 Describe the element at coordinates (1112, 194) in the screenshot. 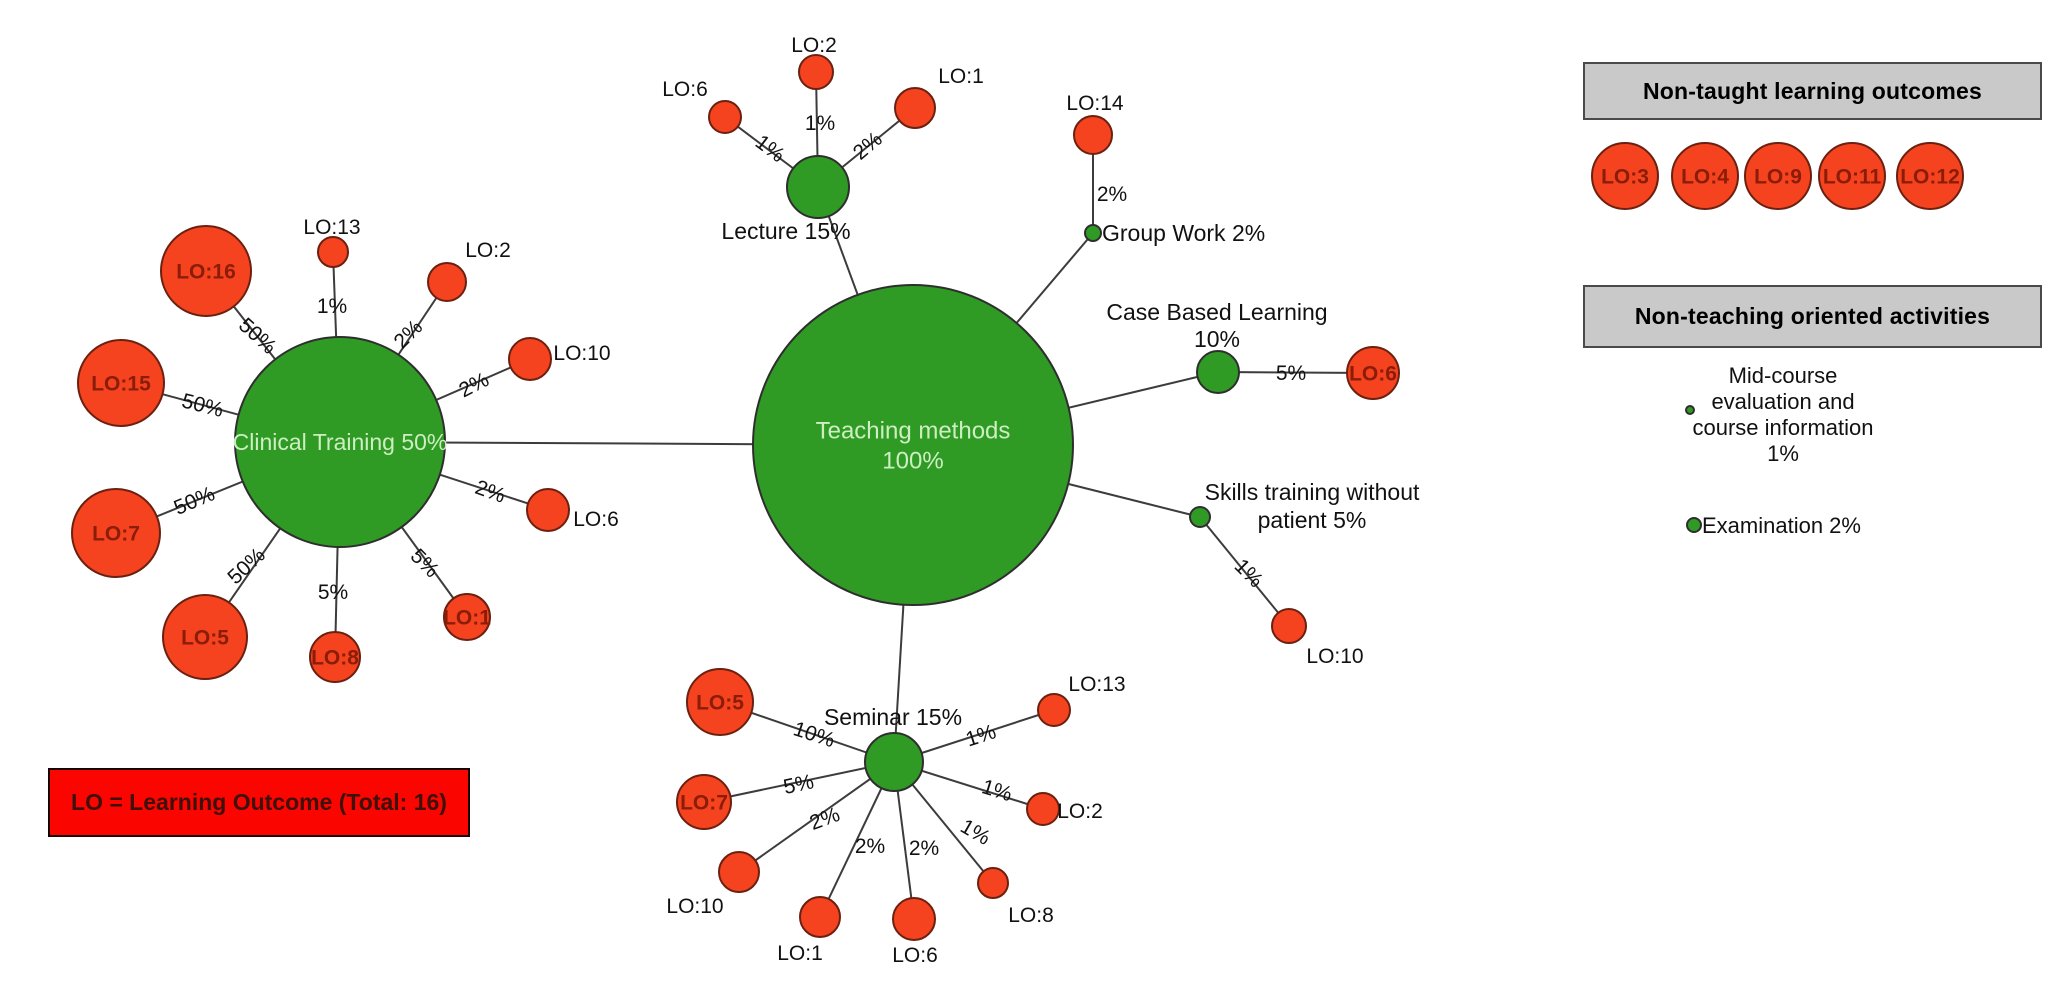

I see `edge-label-groupwork-gw_14: 2%` at that location.